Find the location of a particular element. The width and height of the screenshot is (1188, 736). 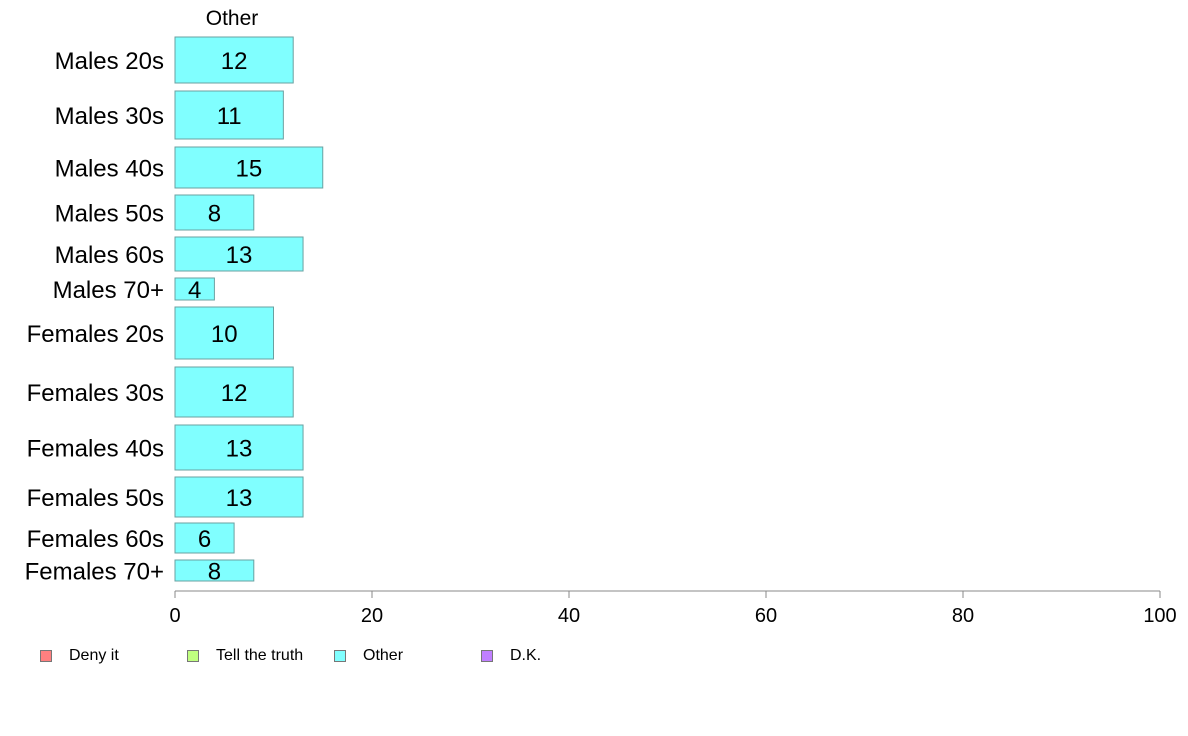

category-label: Females 20s is located at coordinates (95, 334).